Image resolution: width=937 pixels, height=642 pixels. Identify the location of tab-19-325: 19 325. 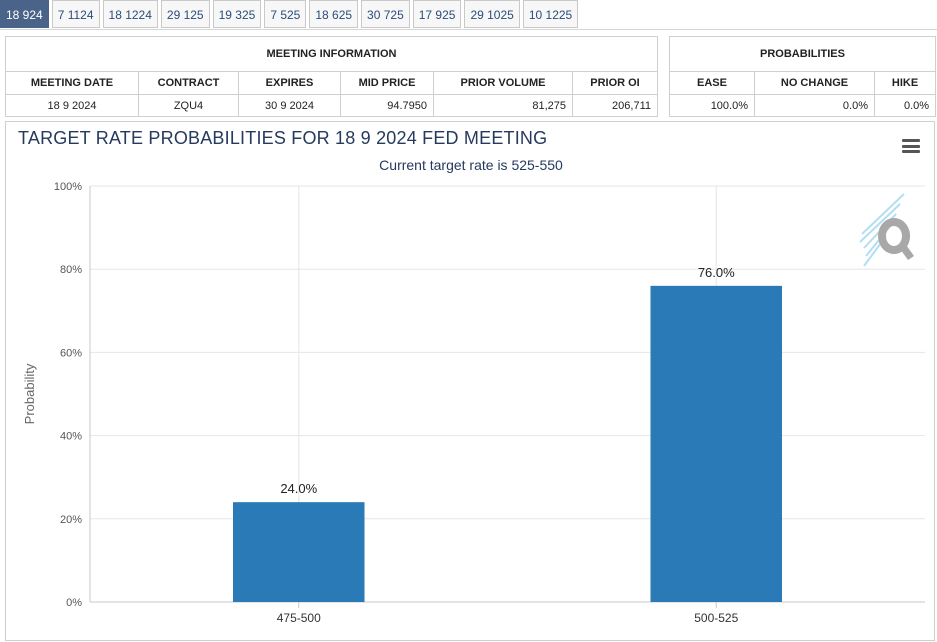
(237, 14).